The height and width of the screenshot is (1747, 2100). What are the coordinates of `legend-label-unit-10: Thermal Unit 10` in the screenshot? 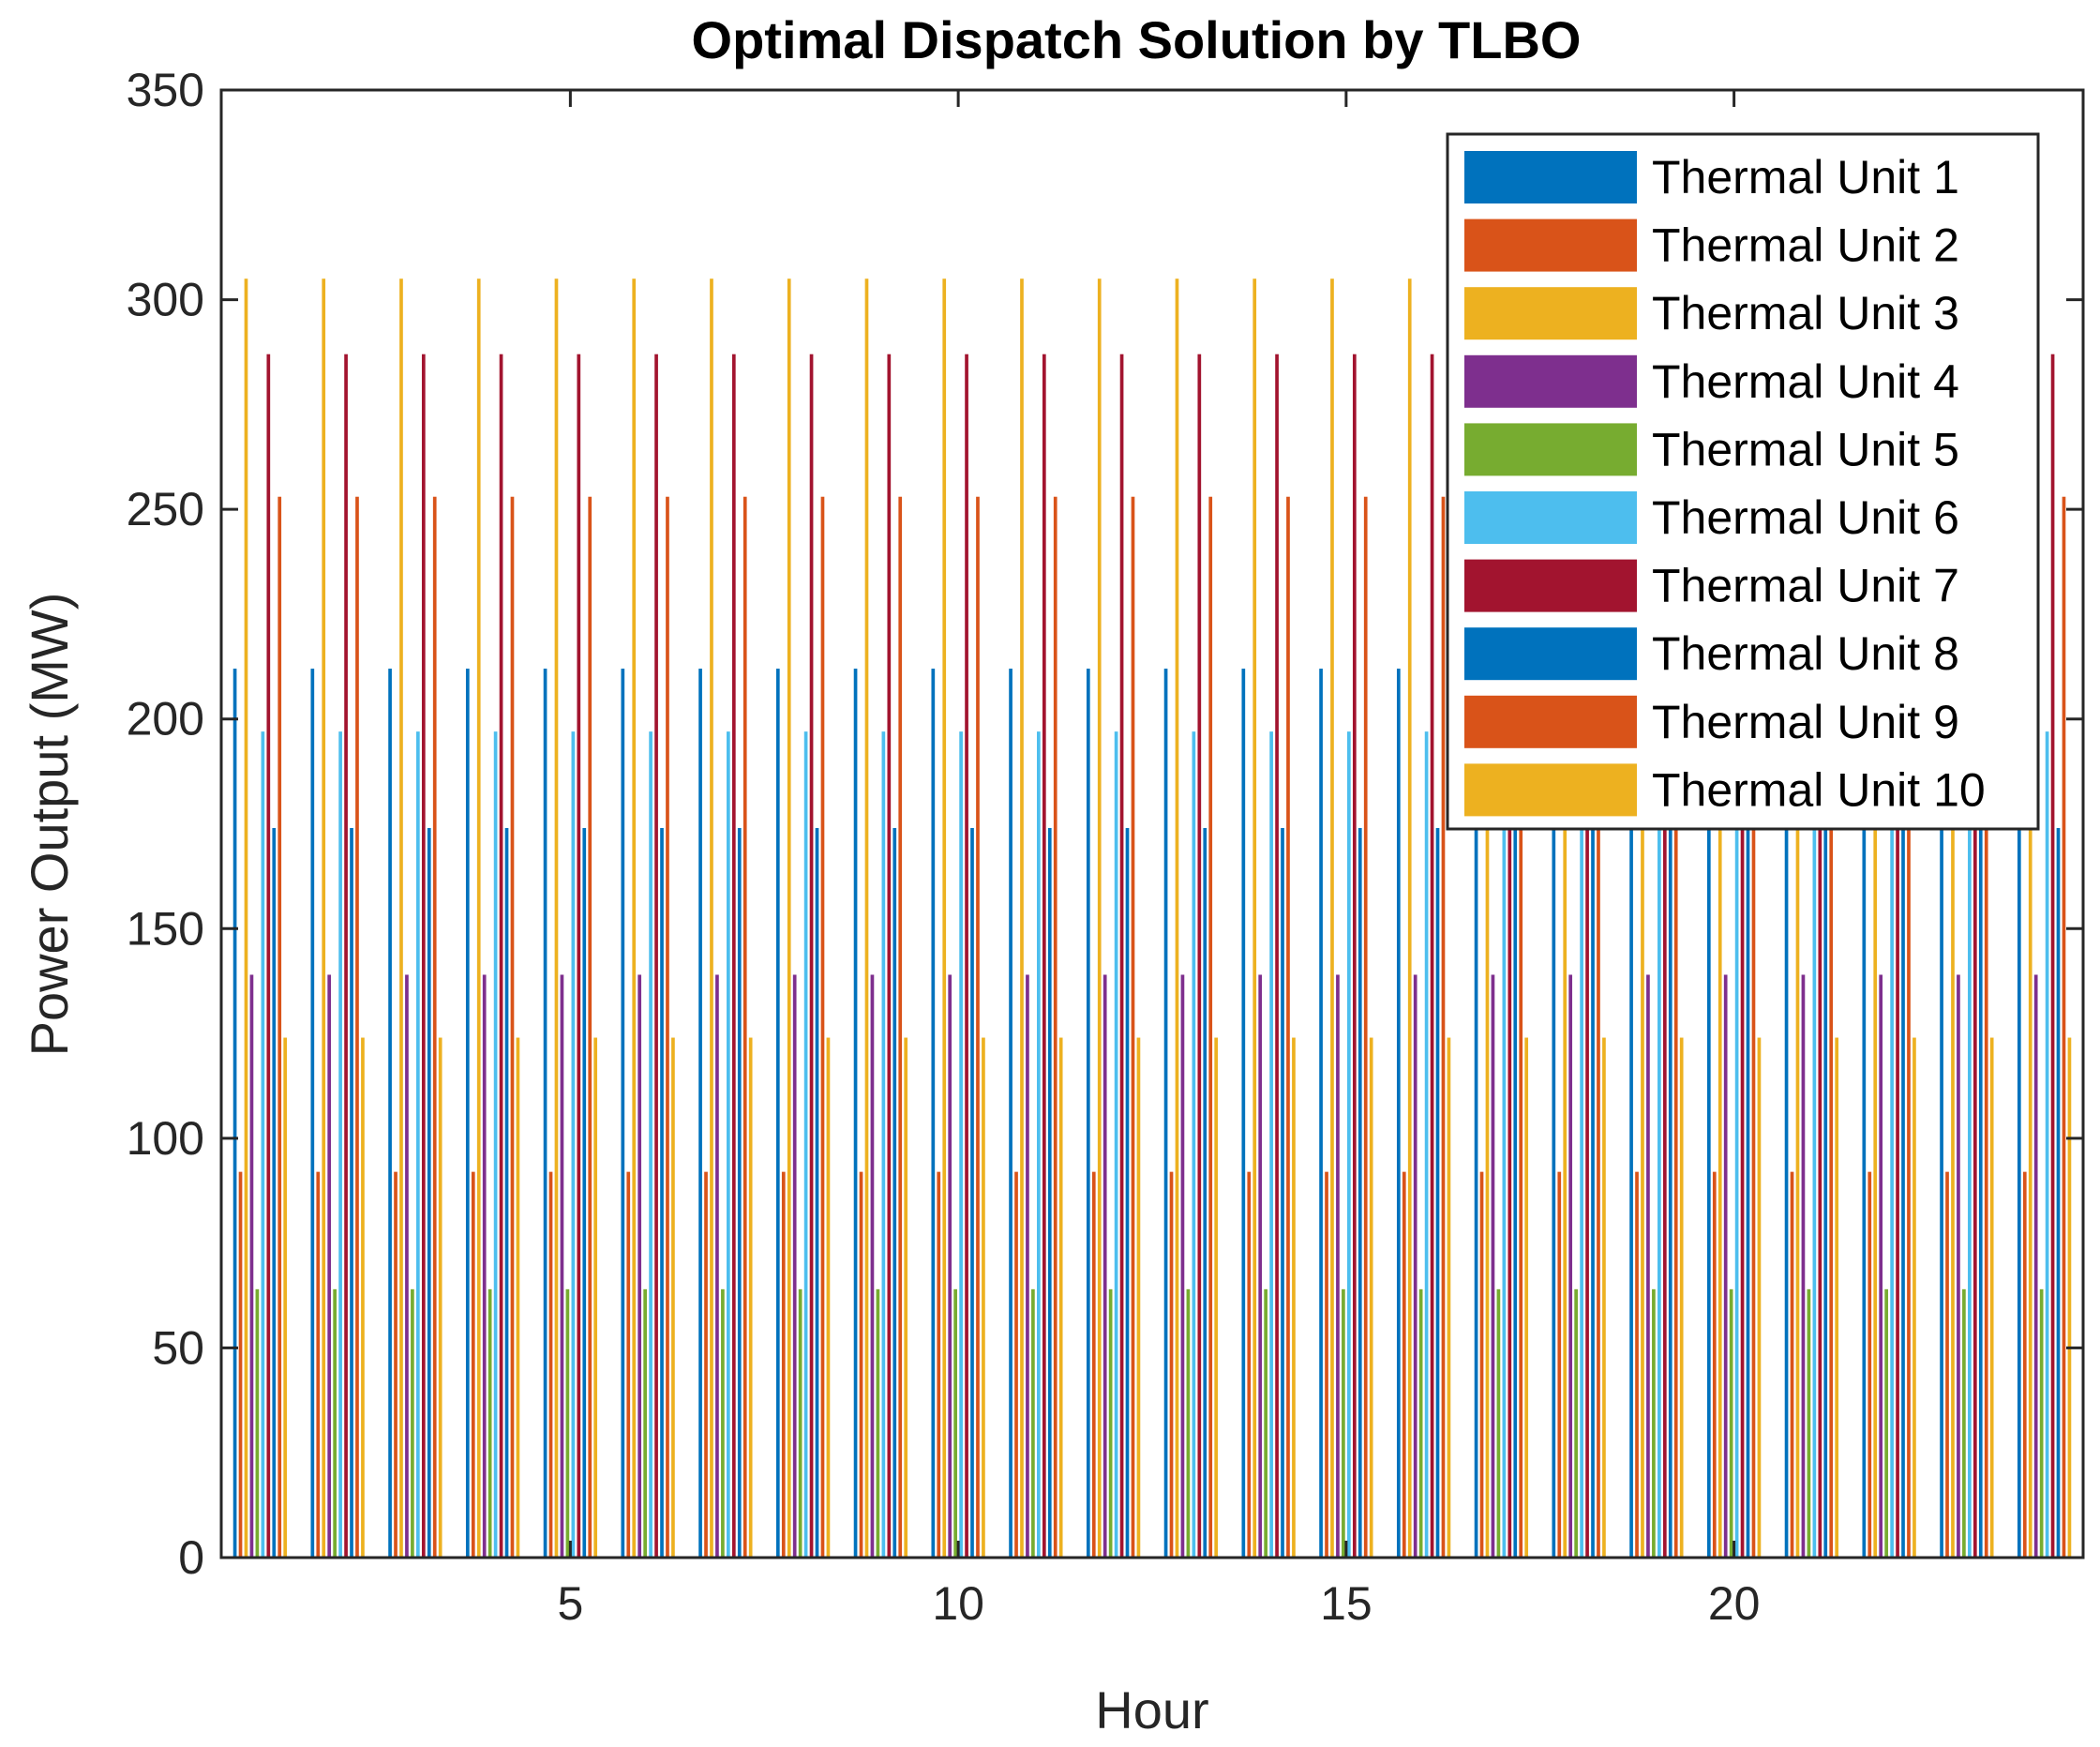 It's located at (1819, 789).